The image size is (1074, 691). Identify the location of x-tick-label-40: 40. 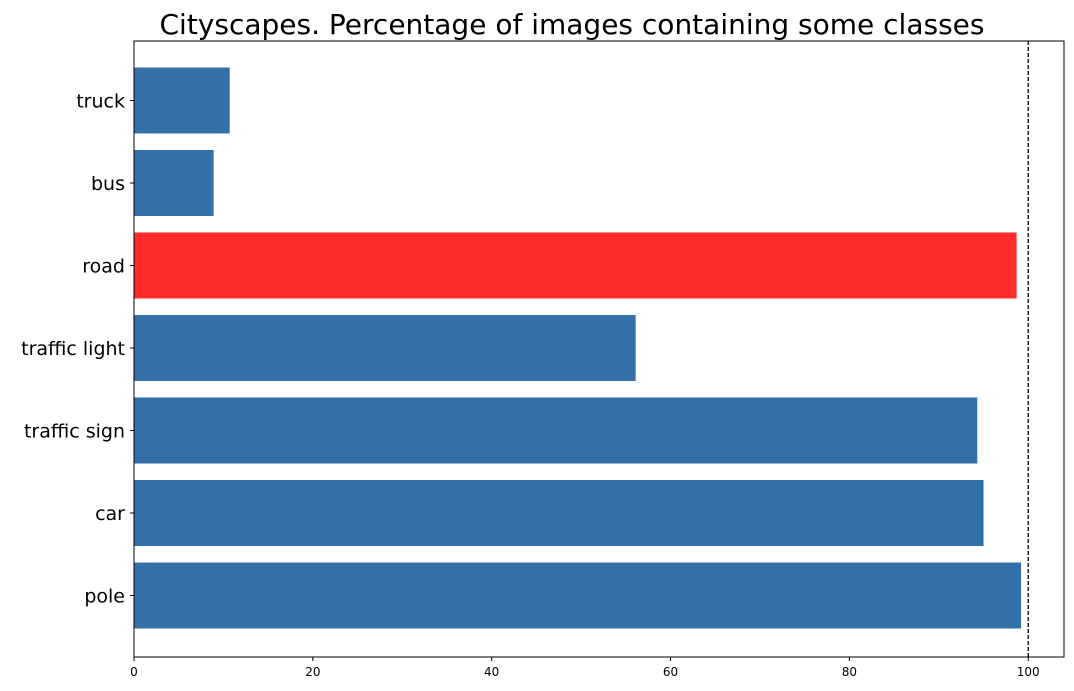
(491, 672).